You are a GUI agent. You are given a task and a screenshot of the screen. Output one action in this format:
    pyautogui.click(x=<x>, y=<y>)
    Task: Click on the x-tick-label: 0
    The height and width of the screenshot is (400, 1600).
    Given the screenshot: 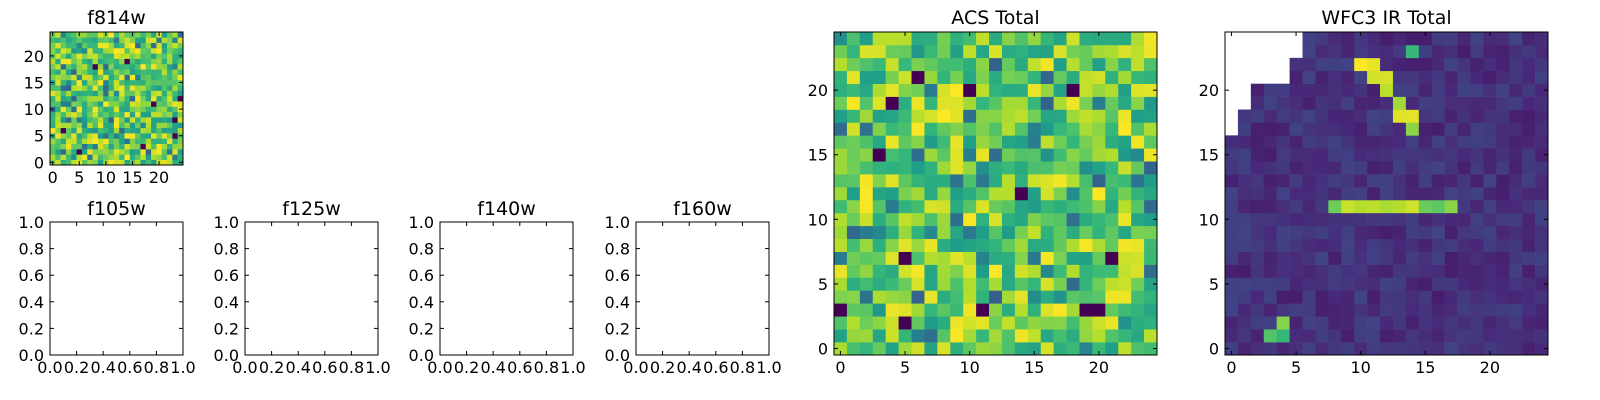 What is the action you would take?
    pyautogui.click(x=840, y=367)
    